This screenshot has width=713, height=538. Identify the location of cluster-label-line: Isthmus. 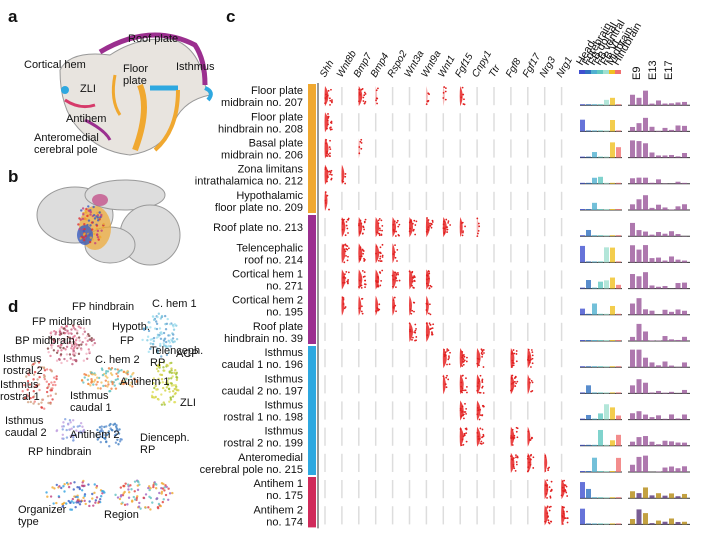
(24, 421).